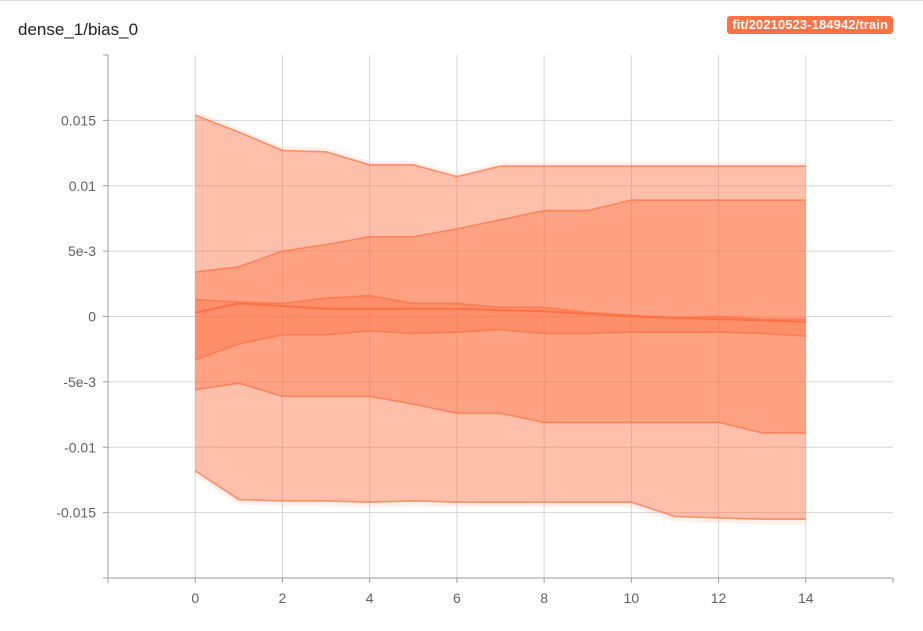  What do you see at coordinates (82, 186) in the screenshot?
I see `y-tick-label: 0.01` at bounding box center [82, 186].